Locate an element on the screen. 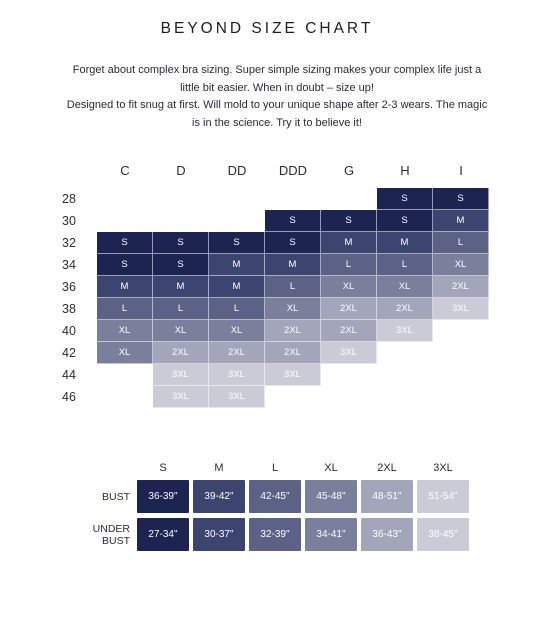 This screenshot has height=620, width=534. cup-header-ddd: DDD is located at coordinates (293, 170).